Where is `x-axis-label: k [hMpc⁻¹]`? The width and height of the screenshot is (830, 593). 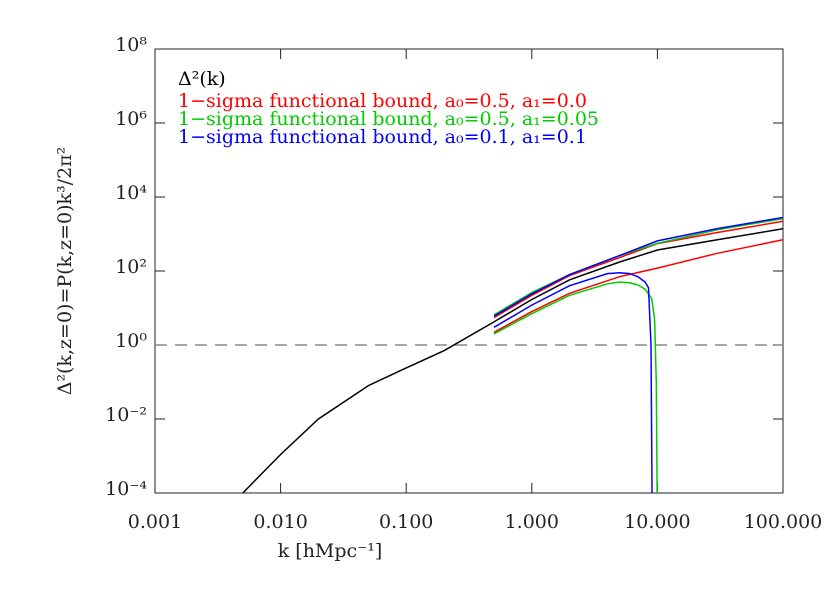
x-axis-label: k [hMpc⁻¹] is located at coordinates (330, 551).